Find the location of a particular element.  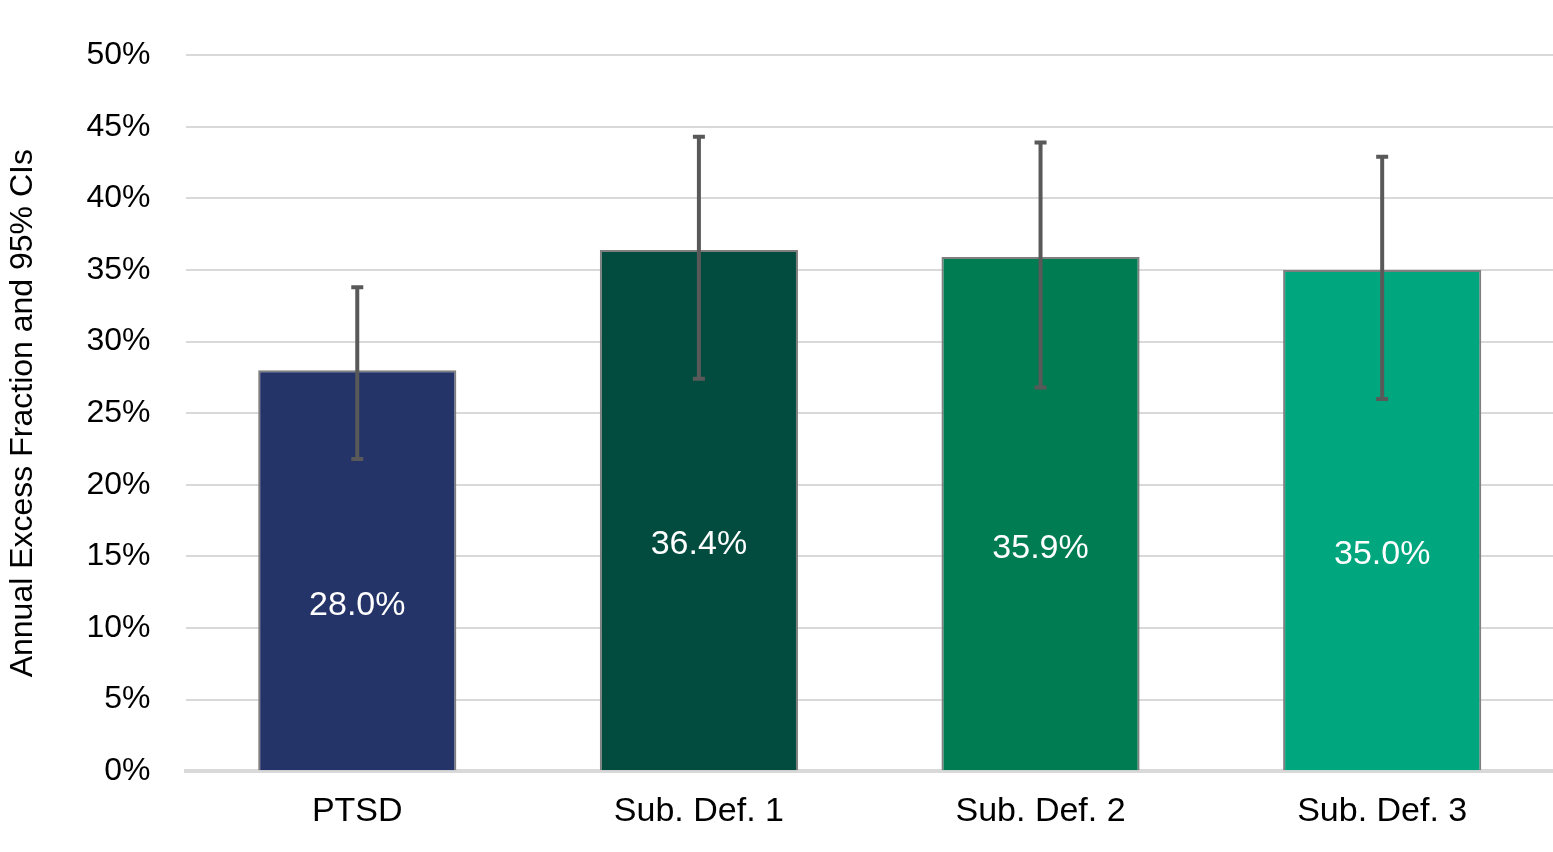

x-tick-label: Sub. Def. 2 is located at coordinates (1040, 808).